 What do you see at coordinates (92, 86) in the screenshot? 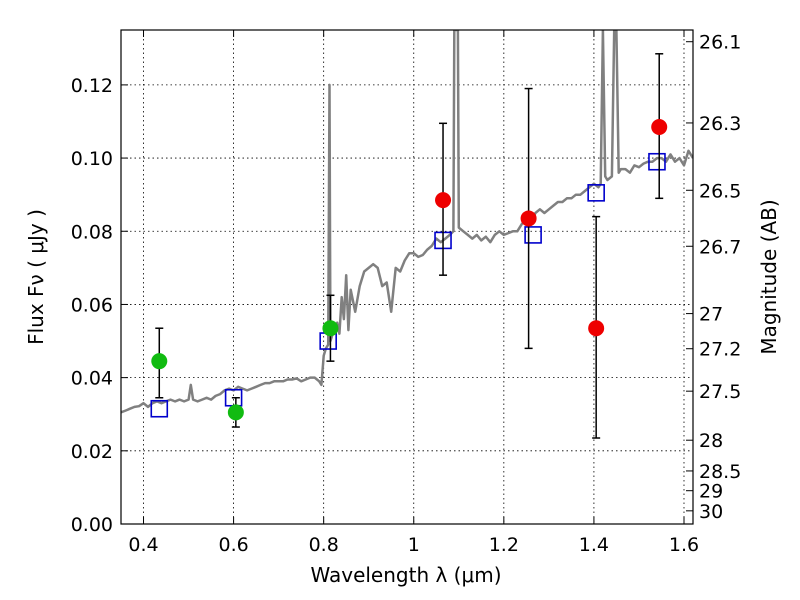
I see `y-tick-label: 0.12` at bounding box center [92, 86].